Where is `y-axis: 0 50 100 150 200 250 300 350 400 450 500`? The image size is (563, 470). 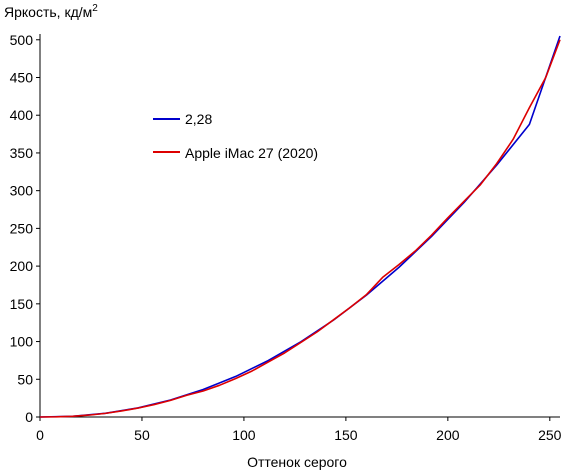
y-axis: 0 50 100 150 200 250 300 350 400 450 500 is located at coordinates (25, 228).